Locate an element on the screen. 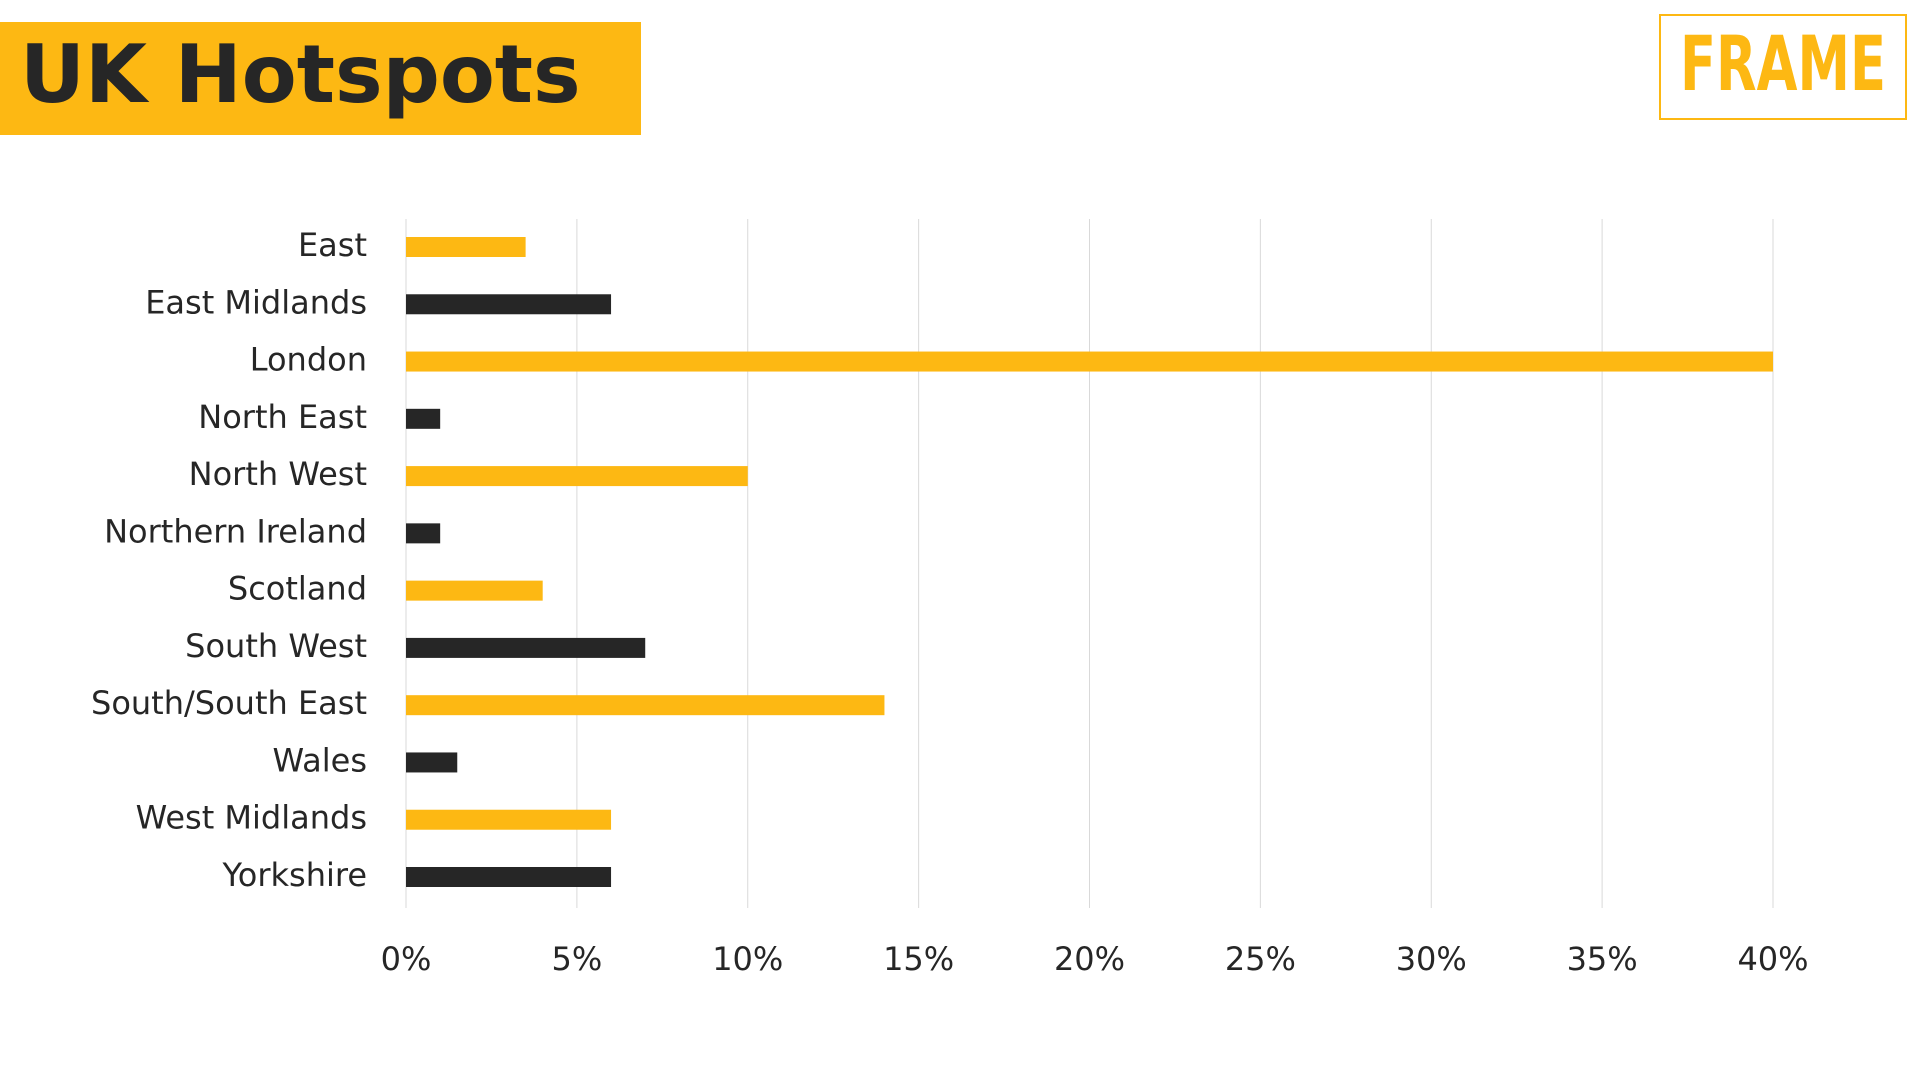 This screenshot has height=1080, width=1920. y-tick-label: East is located at coordinates (332, 245).